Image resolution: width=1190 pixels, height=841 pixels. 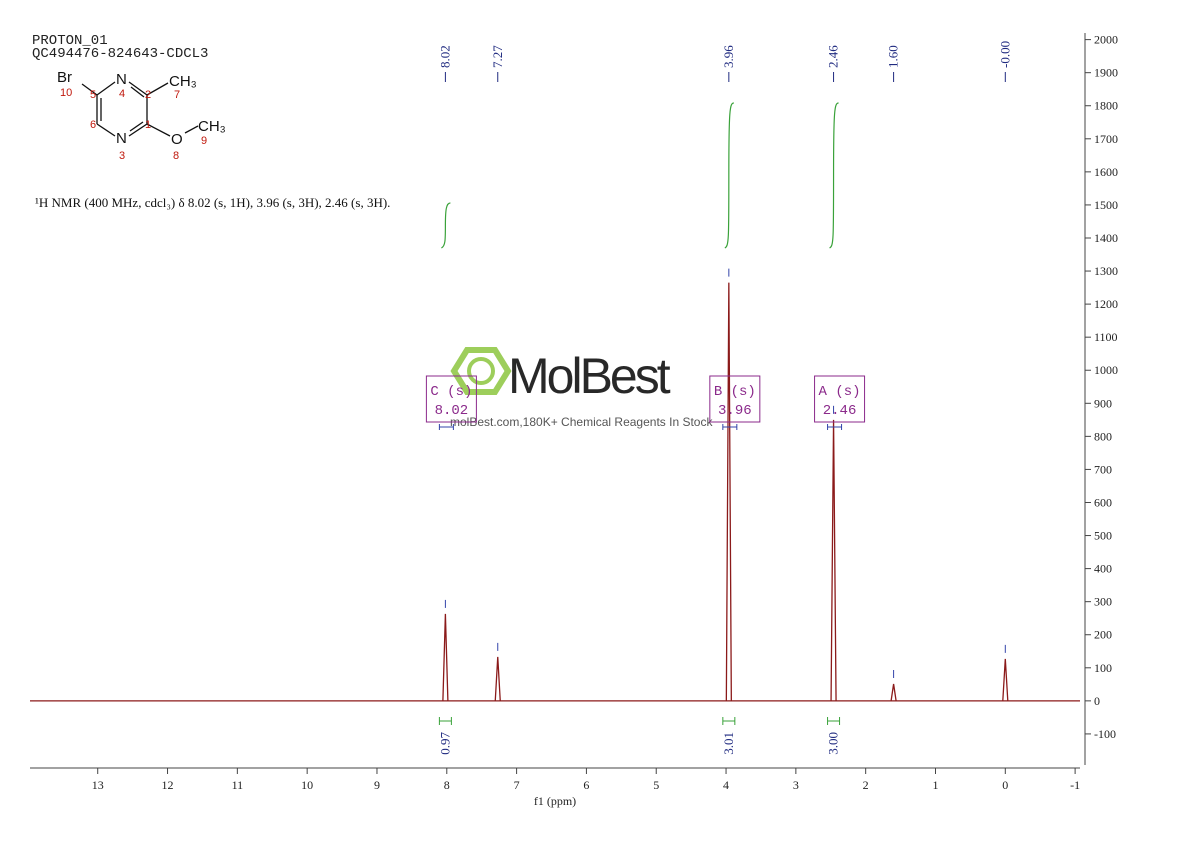 What do you see at coordinates (140, 109) in the screenshot?
I see `molecule` at bounding box center [140, 109].